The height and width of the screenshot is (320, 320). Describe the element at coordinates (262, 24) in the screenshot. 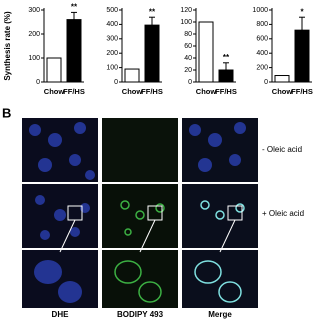

I see `y-tick-label: 800` at that location.